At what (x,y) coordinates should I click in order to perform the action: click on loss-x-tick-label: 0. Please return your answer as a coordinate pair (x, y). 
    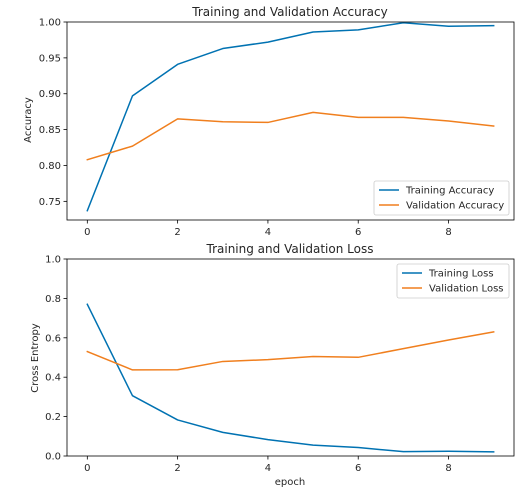
    Looking at the image, I should click on (87, 468).